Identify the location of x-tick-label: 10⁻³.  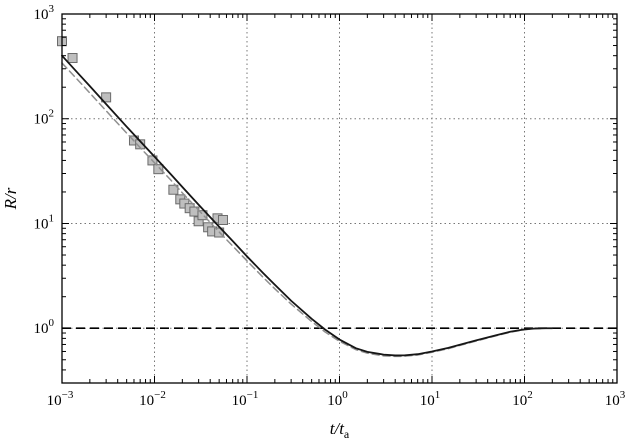
(60, 399).